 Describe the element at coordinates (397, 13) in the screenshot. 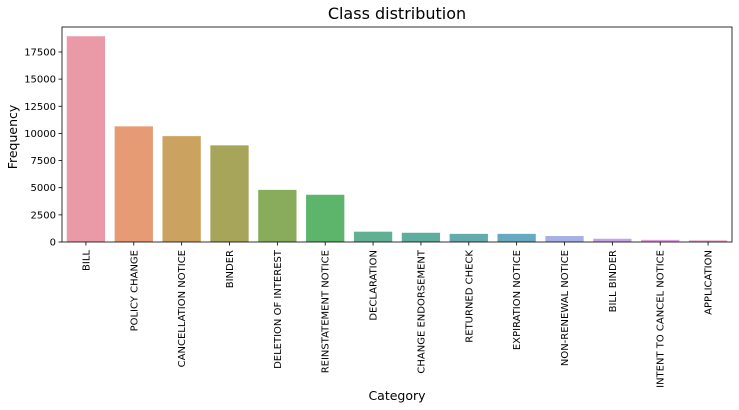

I see `chart-title: Class distribution` at that location.